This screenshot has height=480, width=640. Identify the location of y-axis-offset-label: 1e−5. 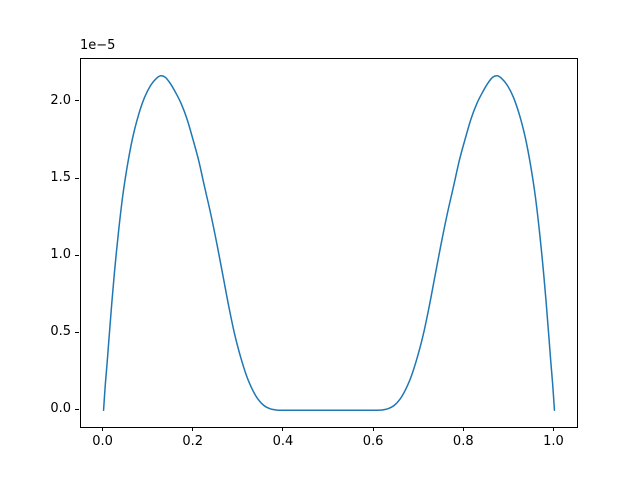
(98, 45).